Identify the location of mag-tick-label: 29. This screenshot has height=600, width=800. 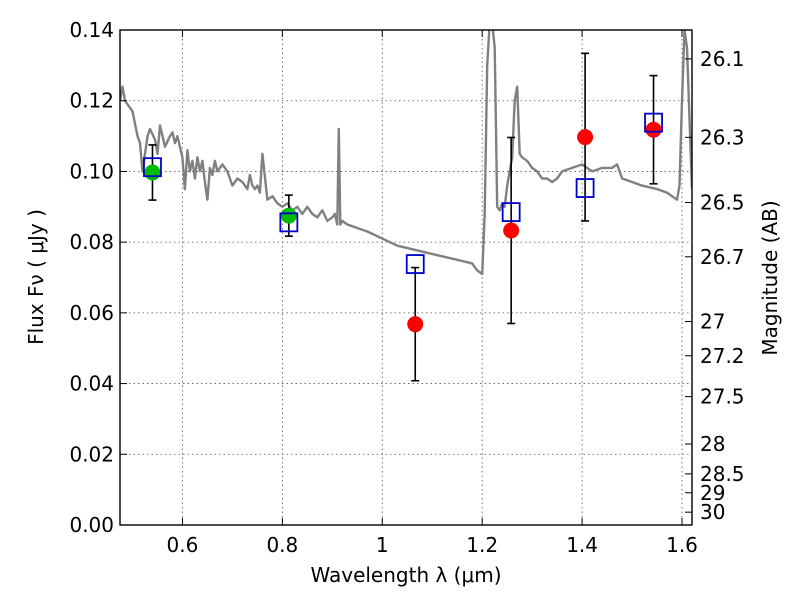
(712, 493).